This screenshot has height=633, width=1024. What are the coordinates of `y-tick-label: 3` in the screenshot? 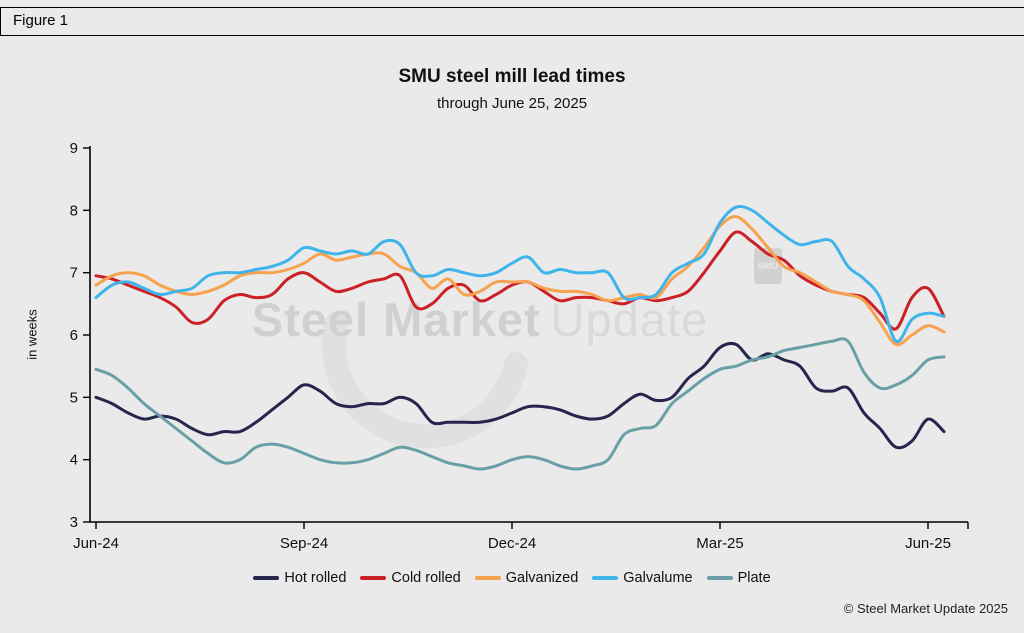 It's located at (74, 522).